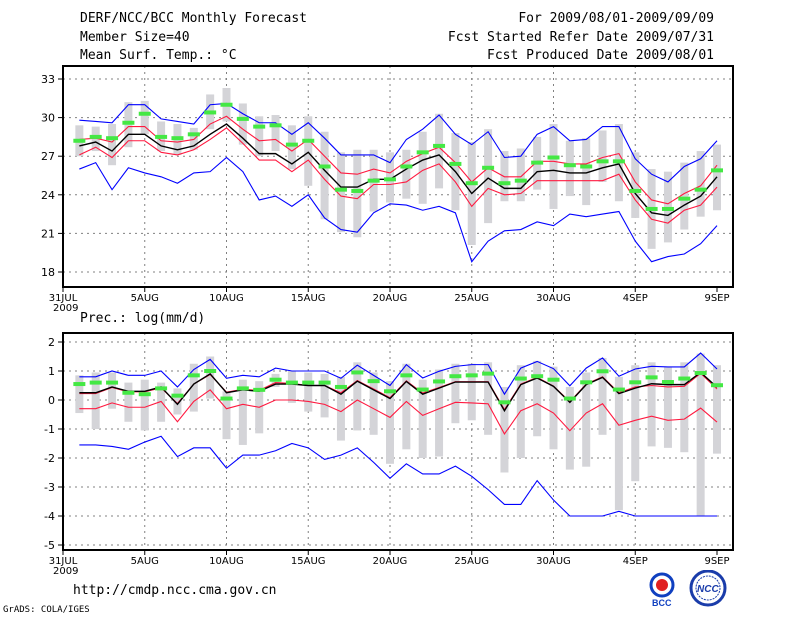  Describe the element at coordinates (471, 298) in the screenshot. I see `x-tick-label: 25AUG` at that location.